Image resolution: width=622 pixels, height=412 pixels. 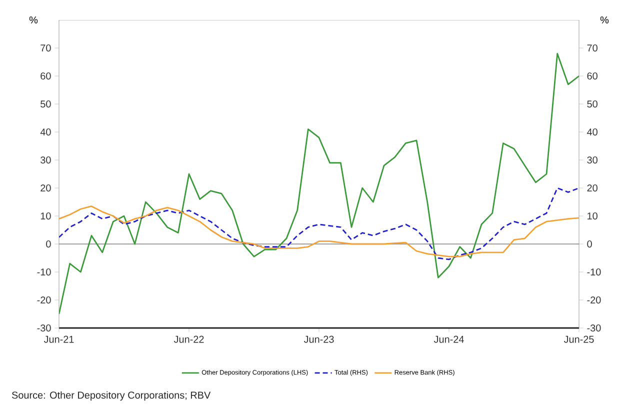 I want to click on x-tick-label: Jun-23, so click(x=319, y=339).